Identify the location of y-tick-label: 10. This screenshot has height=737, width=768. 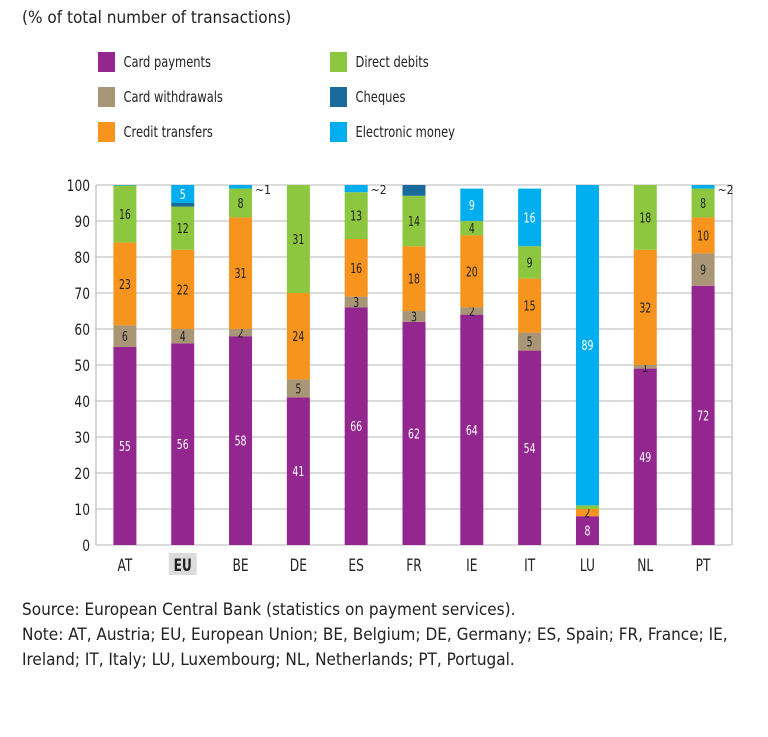
(82, 510).